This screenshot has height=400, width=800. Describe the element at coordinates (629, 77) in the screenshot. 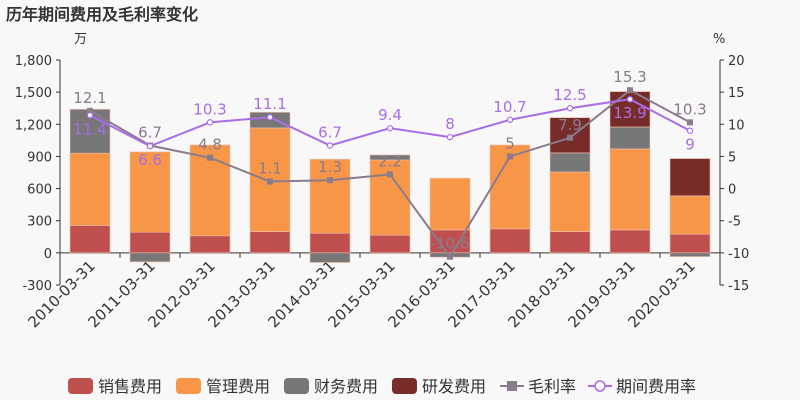

I see `data-label-毛利率: 15.3` at that location.